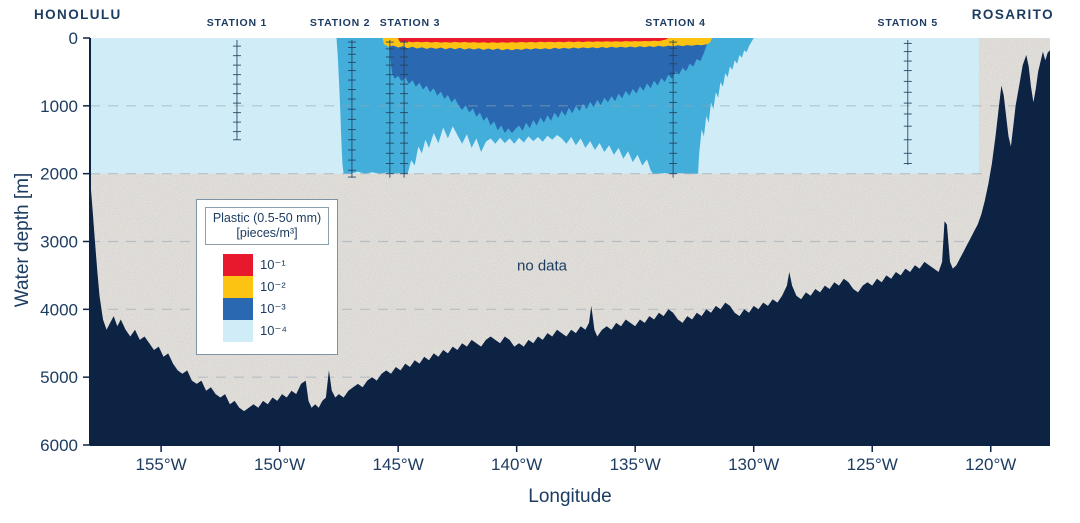  What do you see at coordinates (238, 265) in the screenshot?
I see `legend-swatch-red` at bounding box center [238, 265].